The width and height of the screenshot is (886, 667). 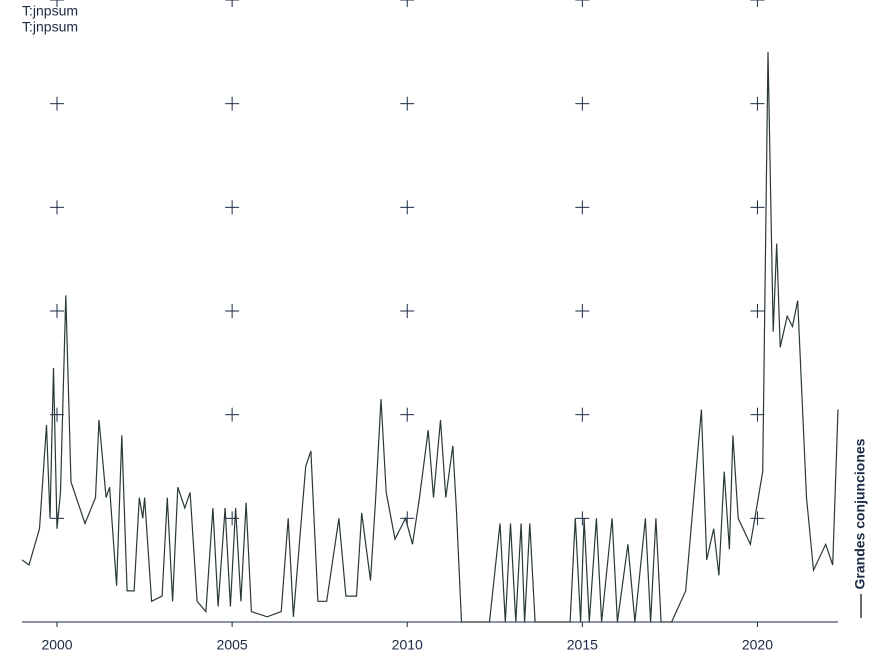 I want to click on x-tick-label: 2020, so click(x=757, y=645).